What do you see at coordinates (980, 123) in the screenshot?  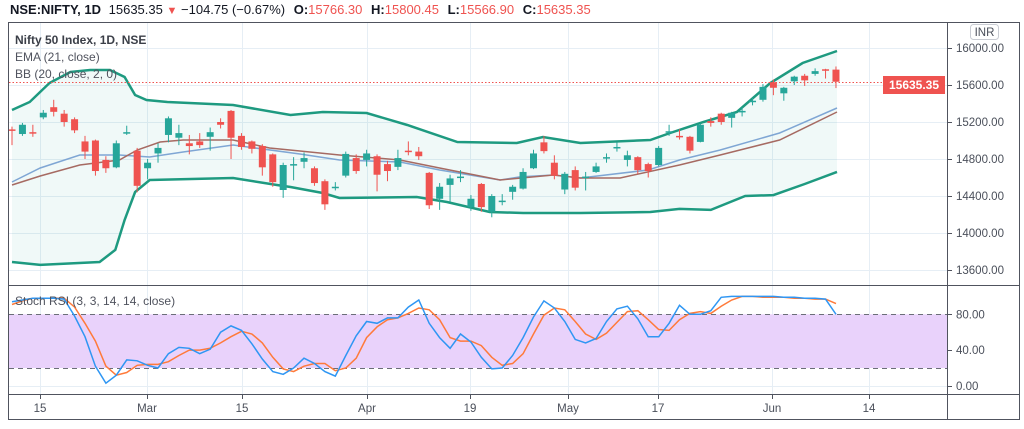 I see `price-tick-label: 15200.00` at bounding box center [980, 123].